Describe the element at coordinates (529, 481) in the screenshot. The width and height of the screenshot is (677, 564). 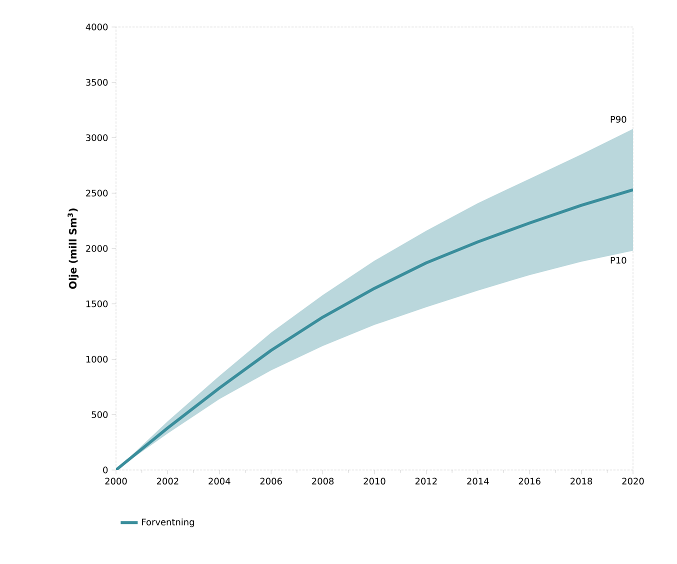
I see `x-tick-label: 2016` at that location.